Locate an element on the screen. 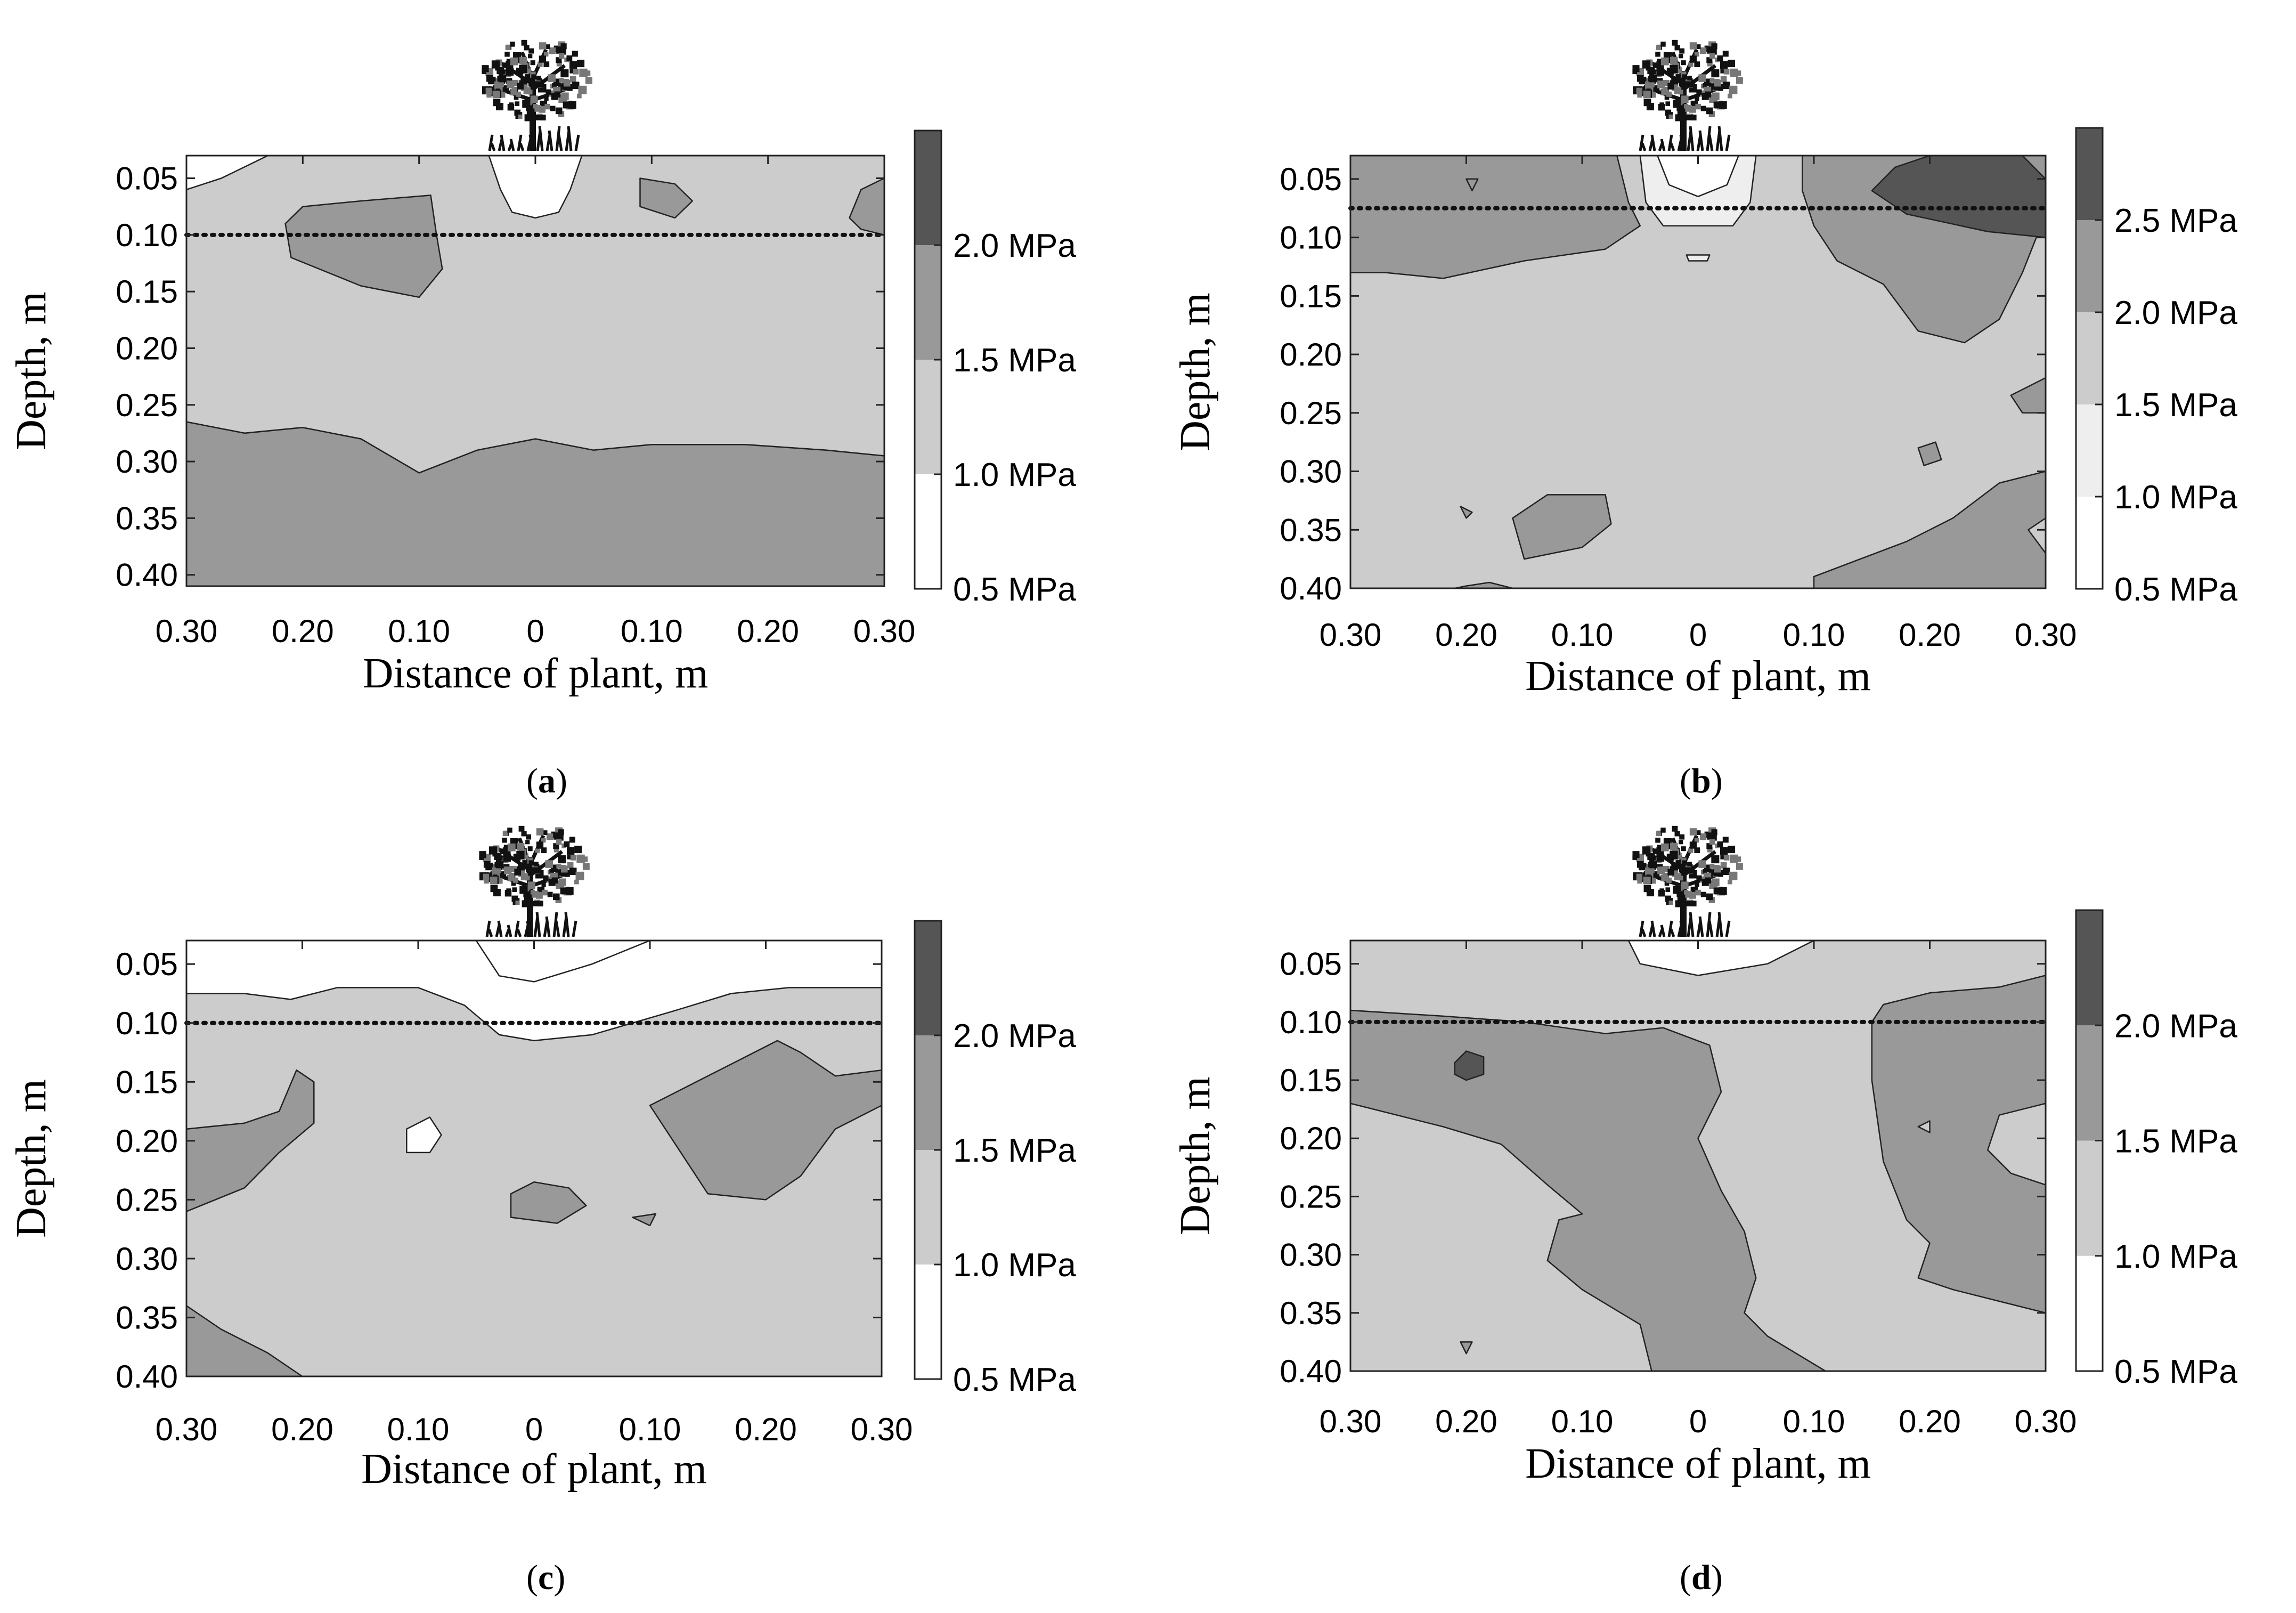 Image resolution: width=2296 pixels, height=1613 pixels. y-axis-title: Depth, m is located at coordinates (1195, 1155).